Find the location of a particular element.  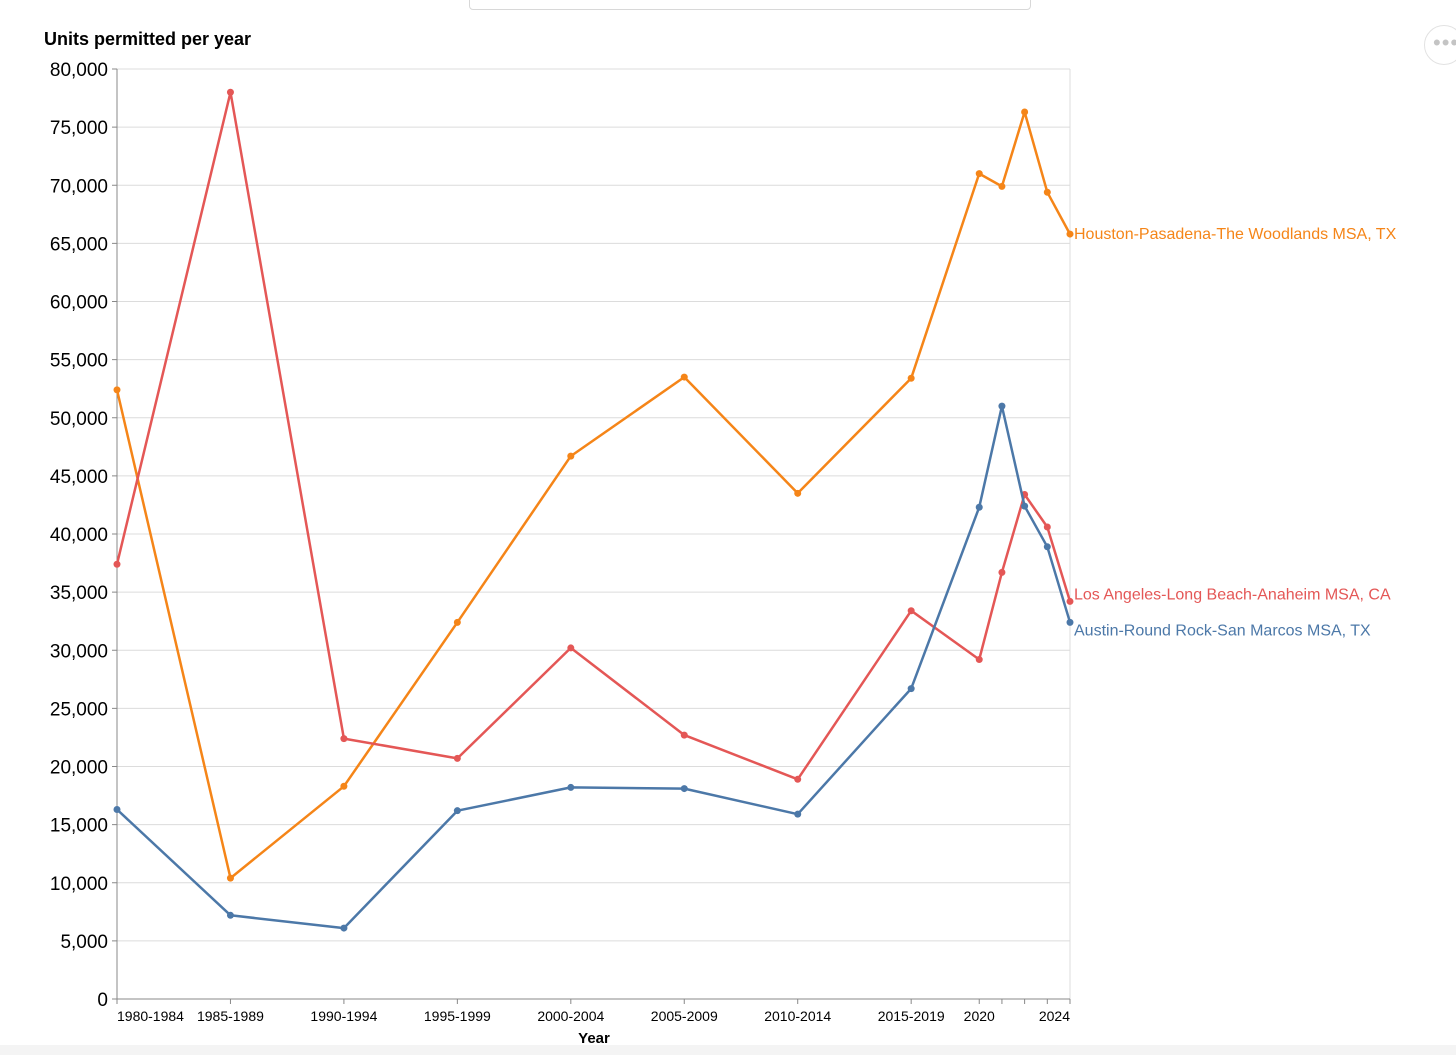

y-tick-label: 25,000 is located at coordinates (79, 709).